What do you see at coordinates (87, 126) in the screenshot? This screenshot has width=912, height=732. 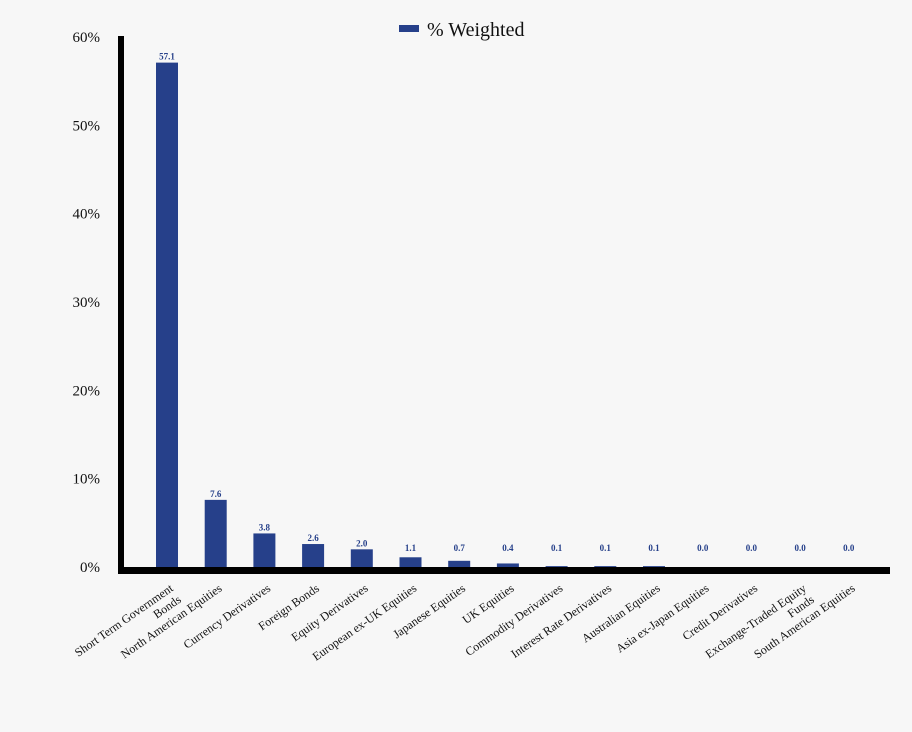 I see `y-tick-label: 50%` at bounding box center [87, 126].